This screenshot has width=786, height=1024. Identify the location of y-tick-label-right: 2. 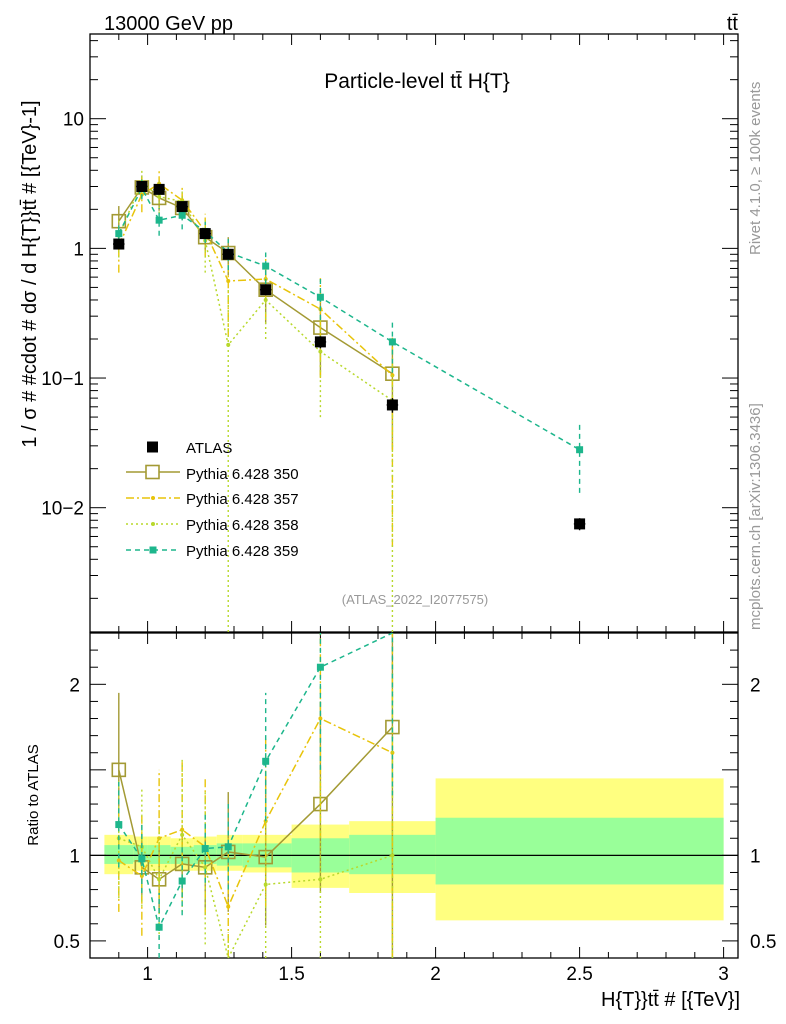
(755, 685).